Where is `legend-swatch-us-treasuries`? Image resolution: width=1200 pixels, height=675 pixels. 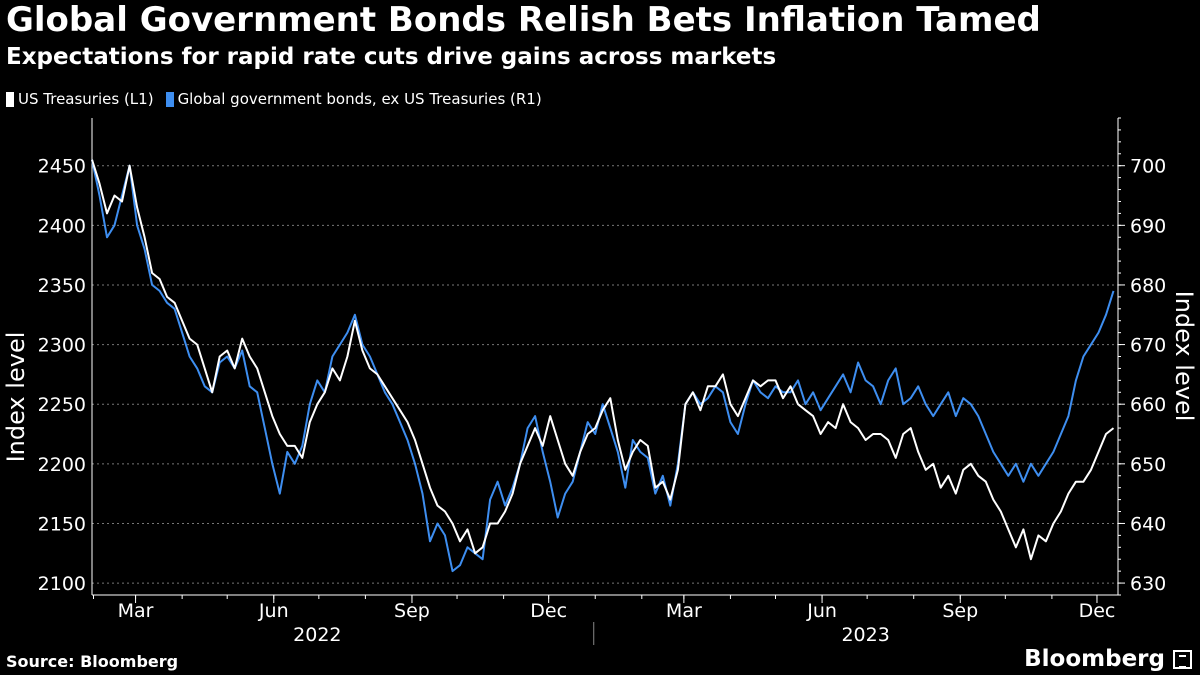
legend-swatch-us-treasuries is located at coordinates (10, 99).